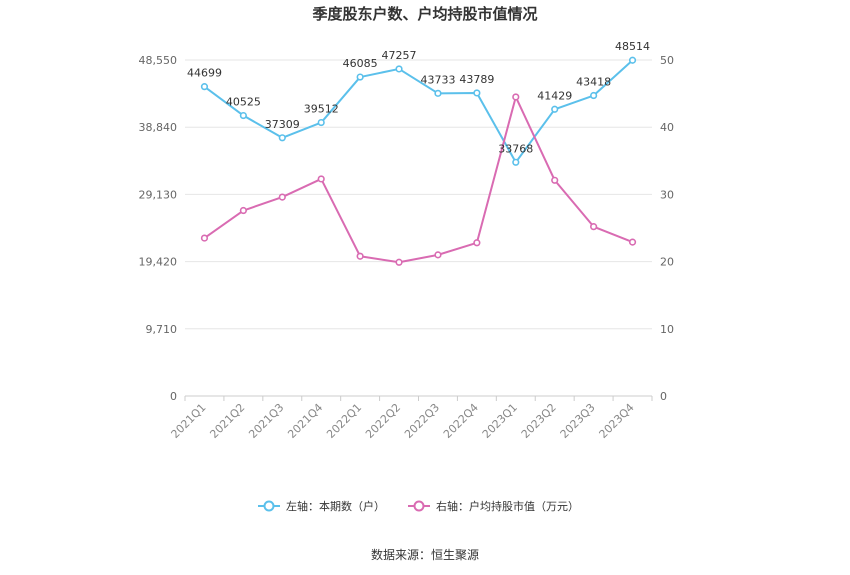  What do you see at coordinates (578, 421) in the screenshot?
I see `x-axis-tick-label: 2023Q3` at bounding box center [578, 421].